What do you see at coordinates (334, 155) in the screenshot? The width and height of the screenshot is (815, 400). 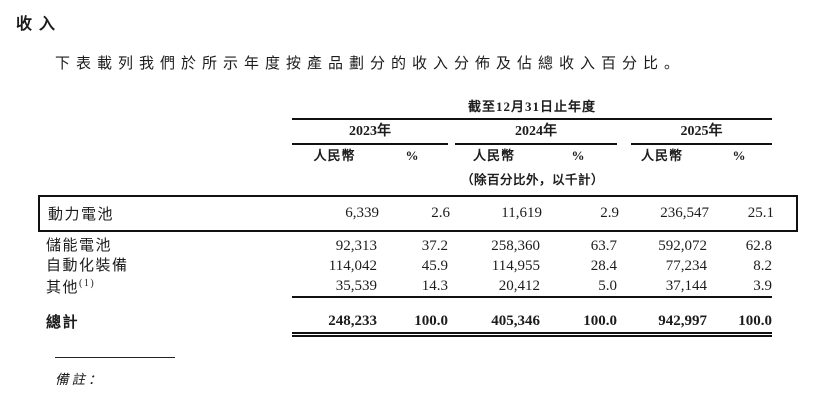 I see `column-header-currency-2023: 人民幣` at bounding box center [334, 155].